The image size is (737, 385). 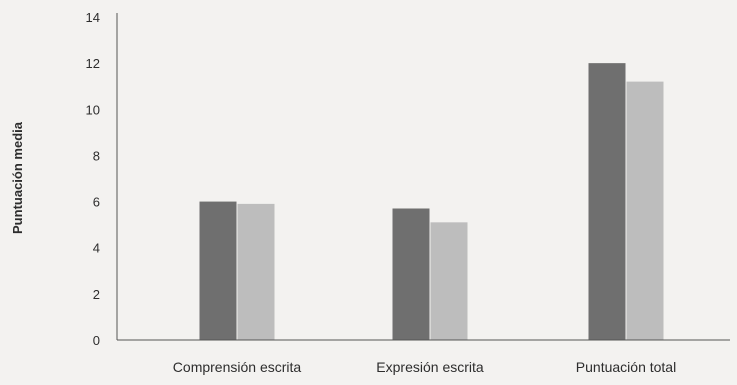 What do you see at coordinates (237, 367) in the screenshot?
I see `x-category-label: Comprensión escrita` at bounding box center [237, 367].